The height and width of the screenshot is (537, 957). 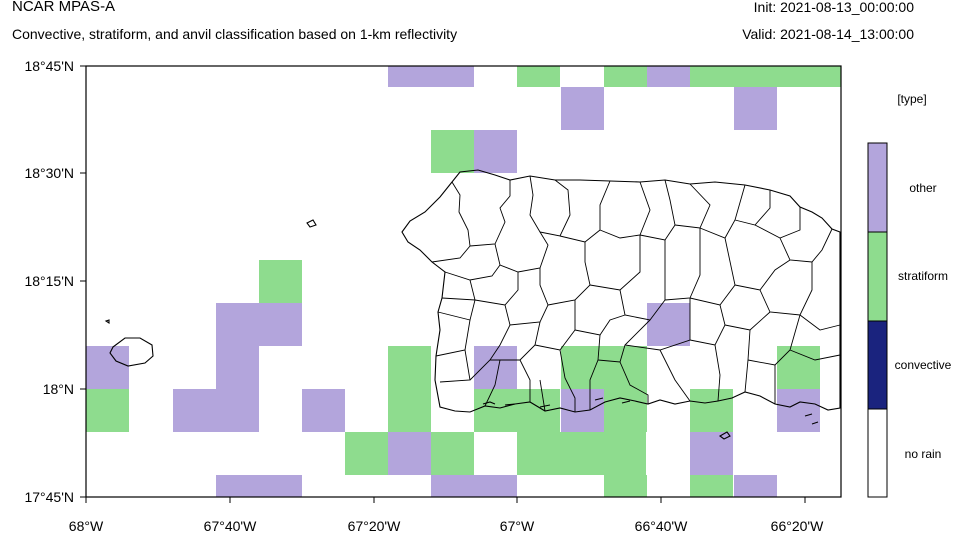 I want to click on lon-ticks, so click(x=445, y=500).